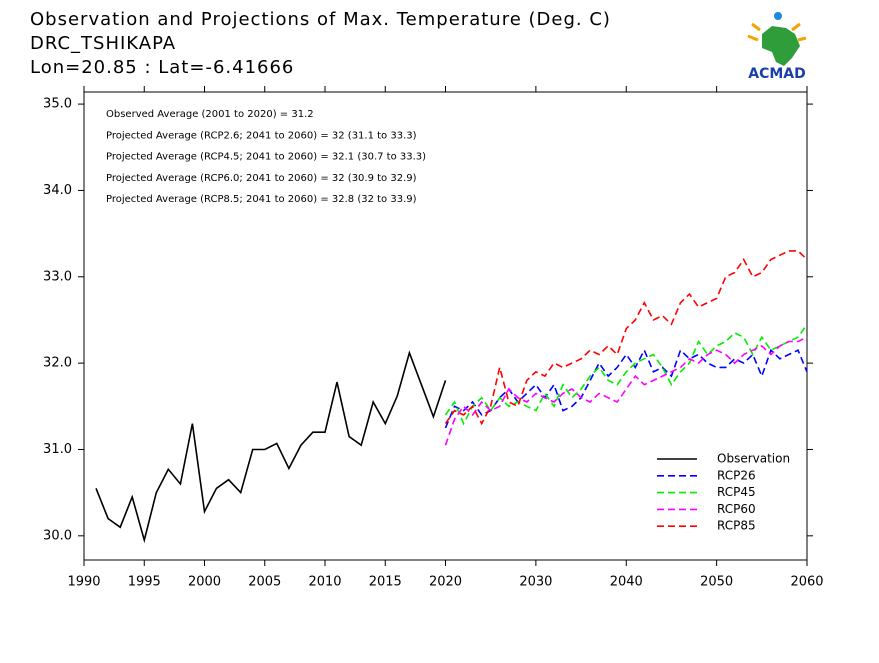  What do you see at coordinates (753, 459) in the screenshot?
I see `legend-label: Observation` at bounding box center [753, 459].